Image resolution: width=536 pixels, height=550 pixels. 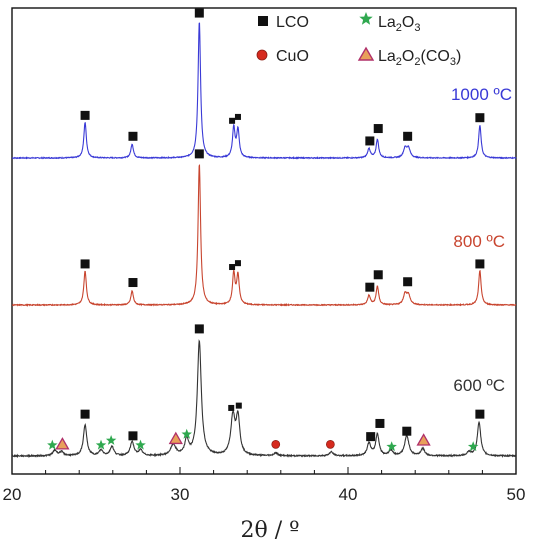 I want to click on legend-la2o3-symbol, so click(x=366, y=18).